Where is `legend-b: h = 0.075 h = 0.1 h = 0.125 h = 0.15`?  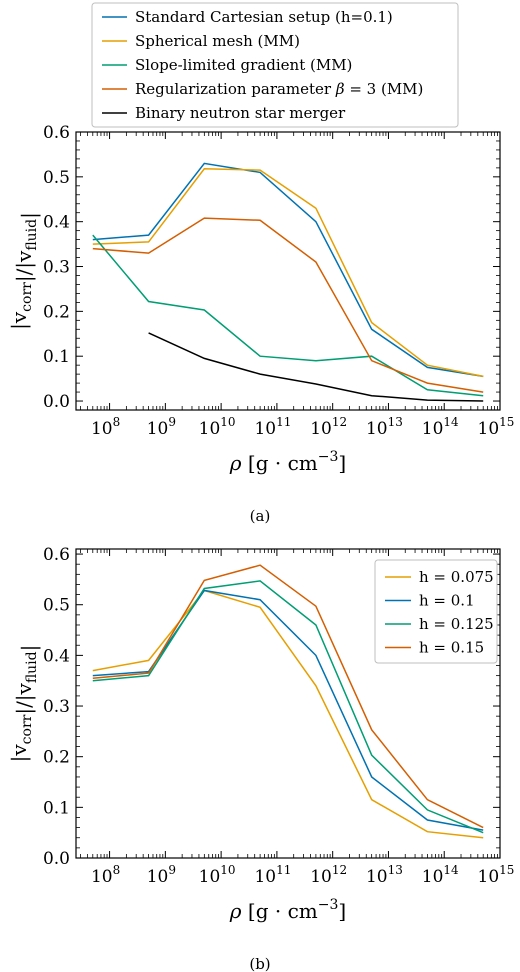 legend-b: h = 0.075 h = 0.1 h = 0.125 h = 0.15 is located at coordinates (436, 611).